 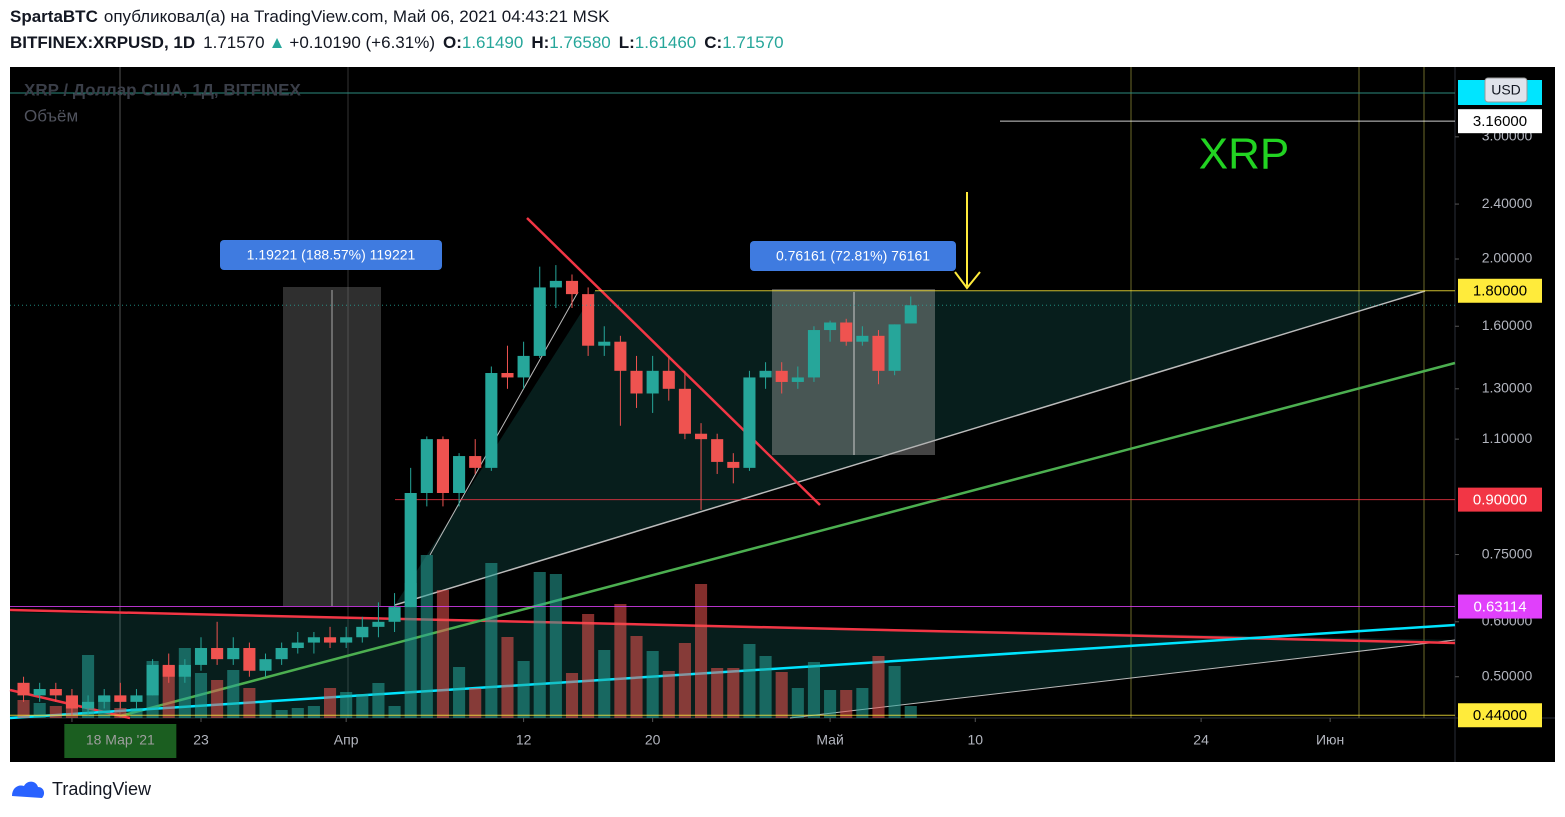 What do you see at coordinates (829, 740) in the screenshot?
I see `x-tick-label: Май` at bounding box center [829, 740].